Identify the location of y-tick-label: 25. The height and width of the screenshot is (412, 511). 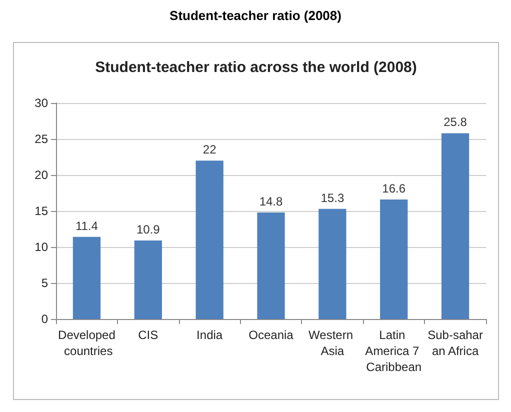
(41, 139).